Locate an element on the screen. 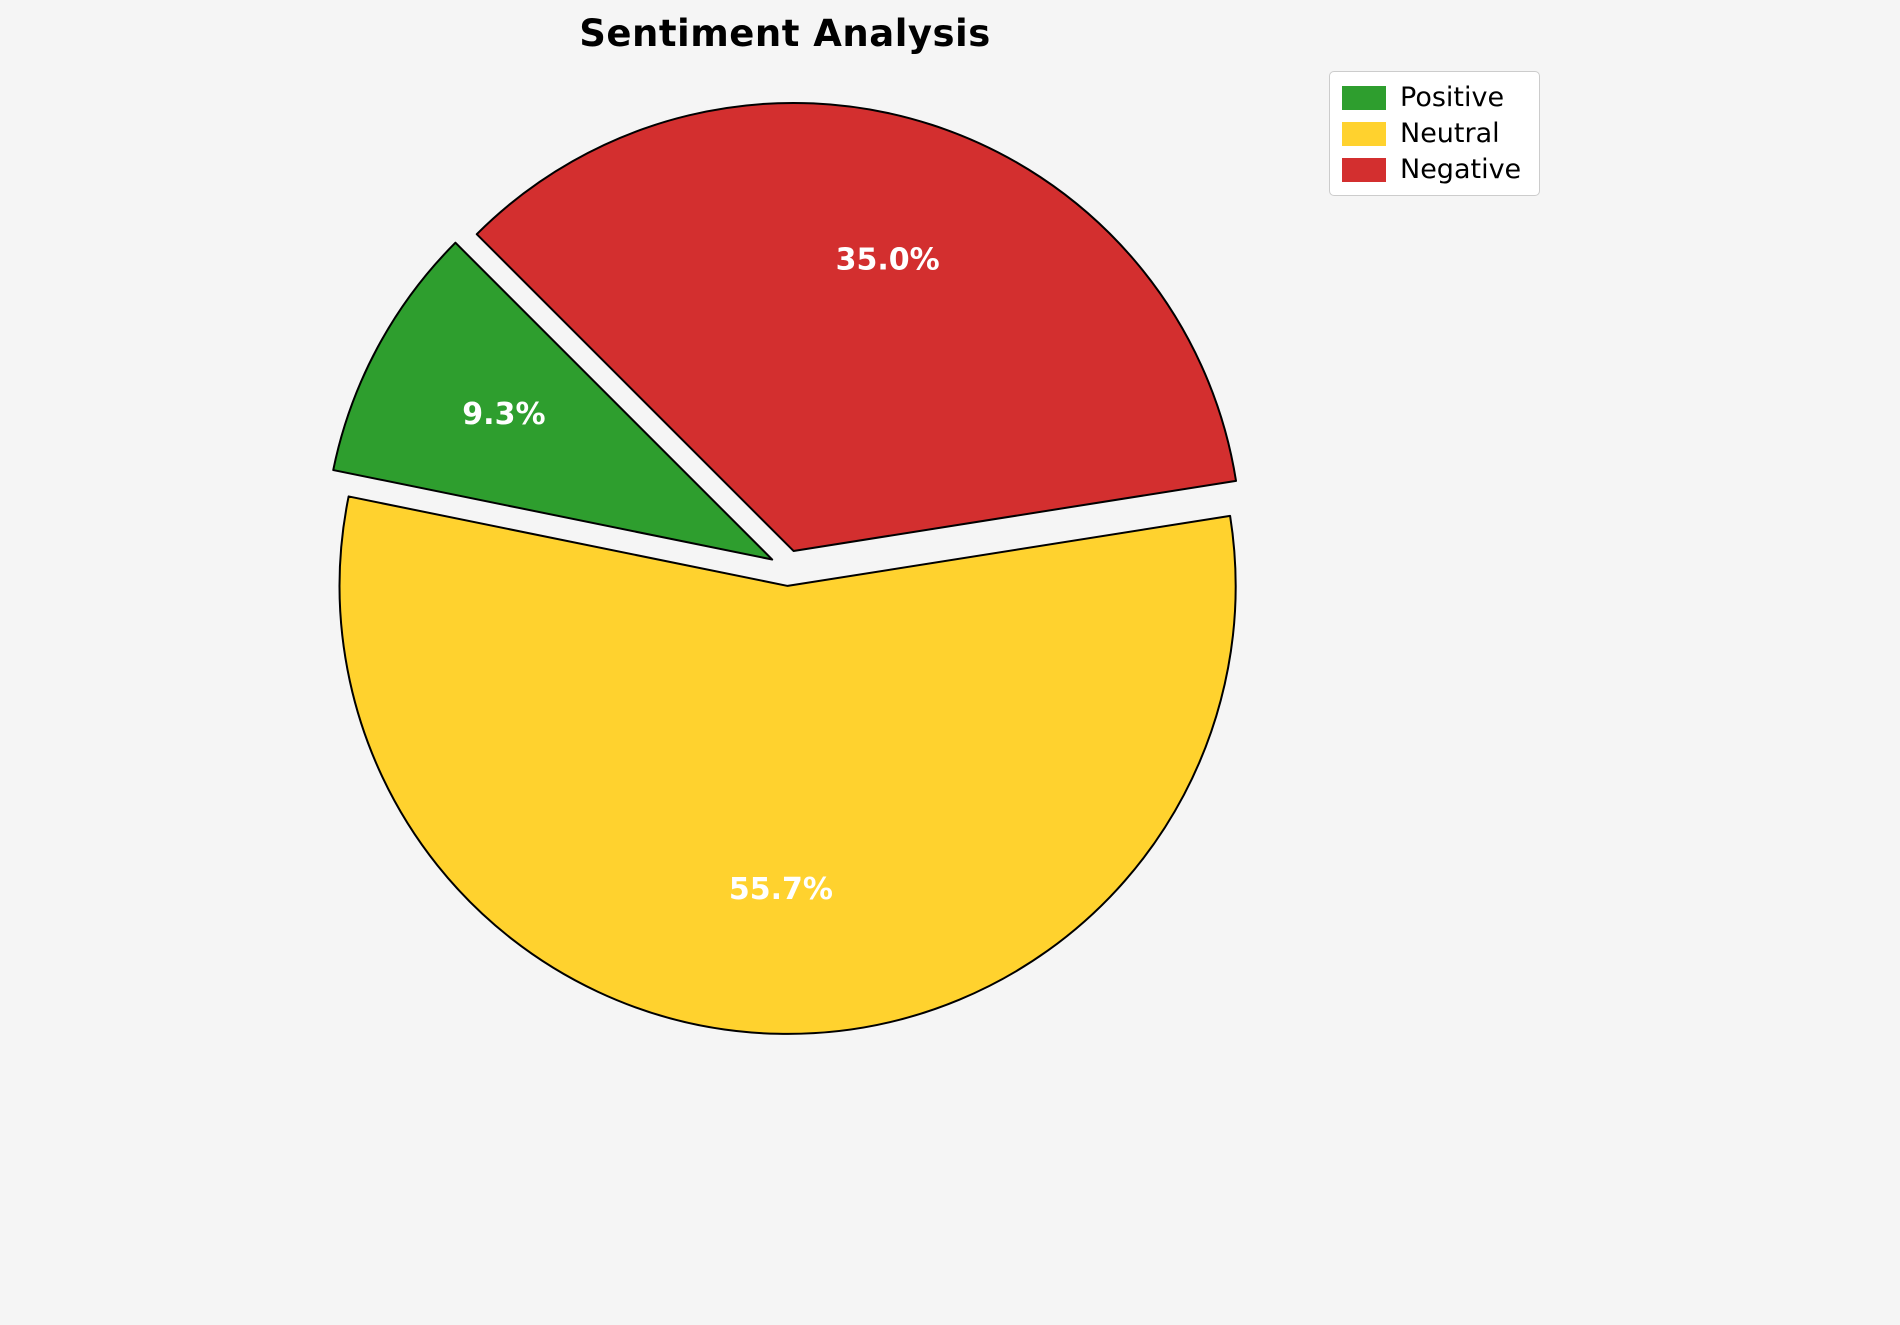 Image resolution: width=1900 pixels, height=1325 pixels. pie-slice-positive is located at coordinates (553, 401).